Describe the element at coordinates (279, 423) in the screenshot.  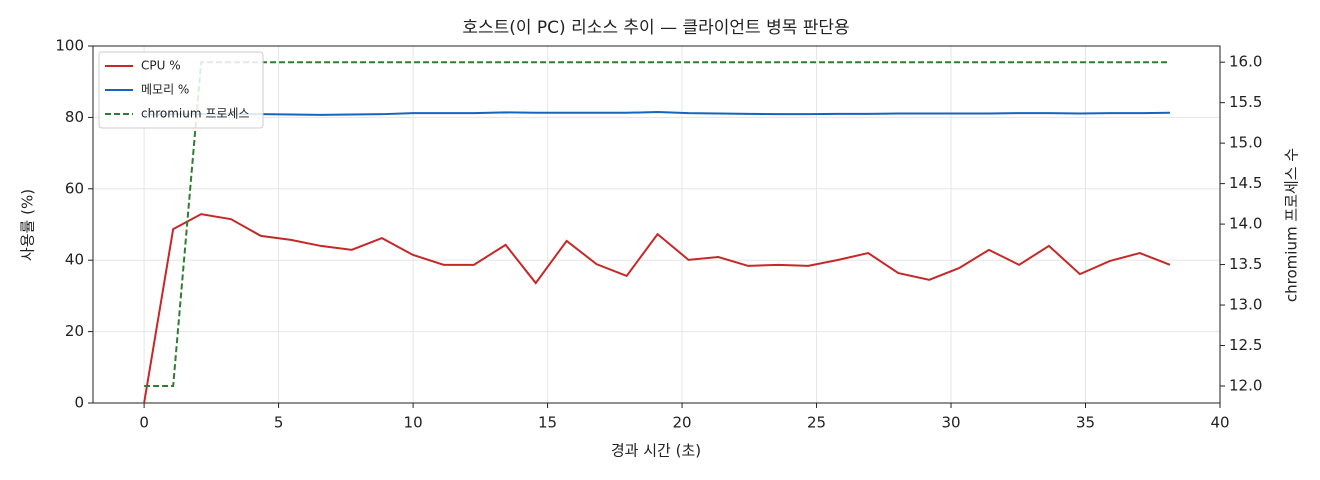
I see `x-tick-label: 5` at that location.